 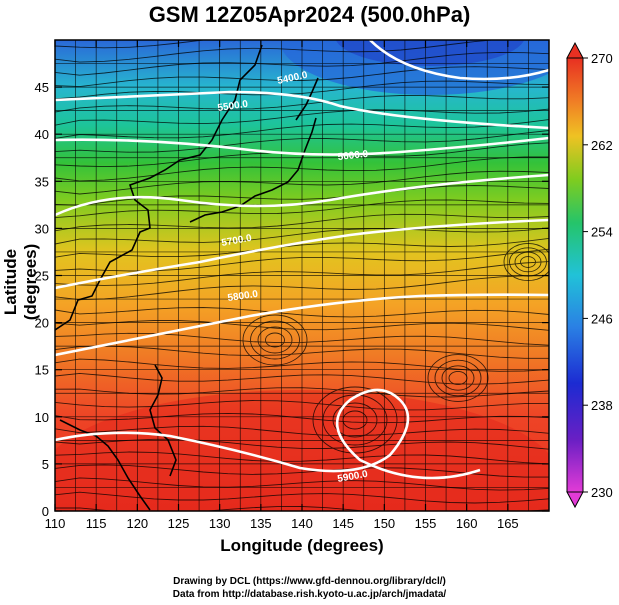 I want to click on x-tick-label: 150, so click(x=384, y=523).